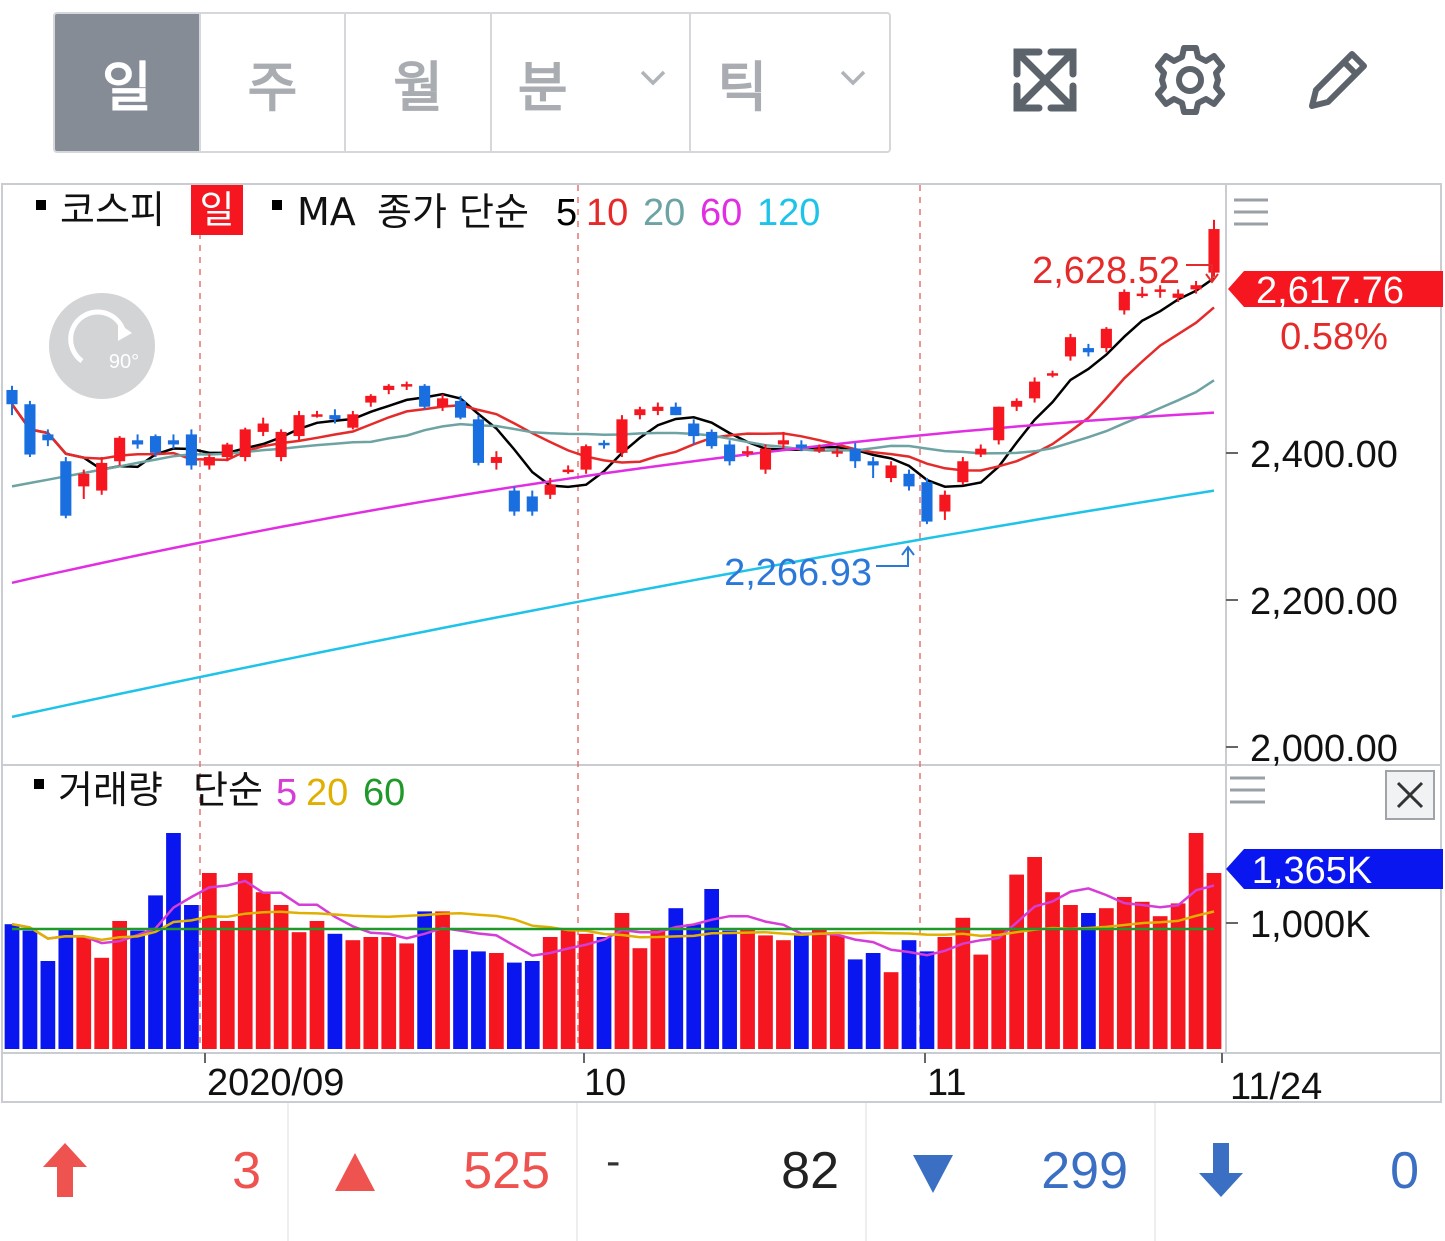 The width and height of the screenshot is (1445, 1241). I want to click on up-triangle-icon, so click(355, 1172).